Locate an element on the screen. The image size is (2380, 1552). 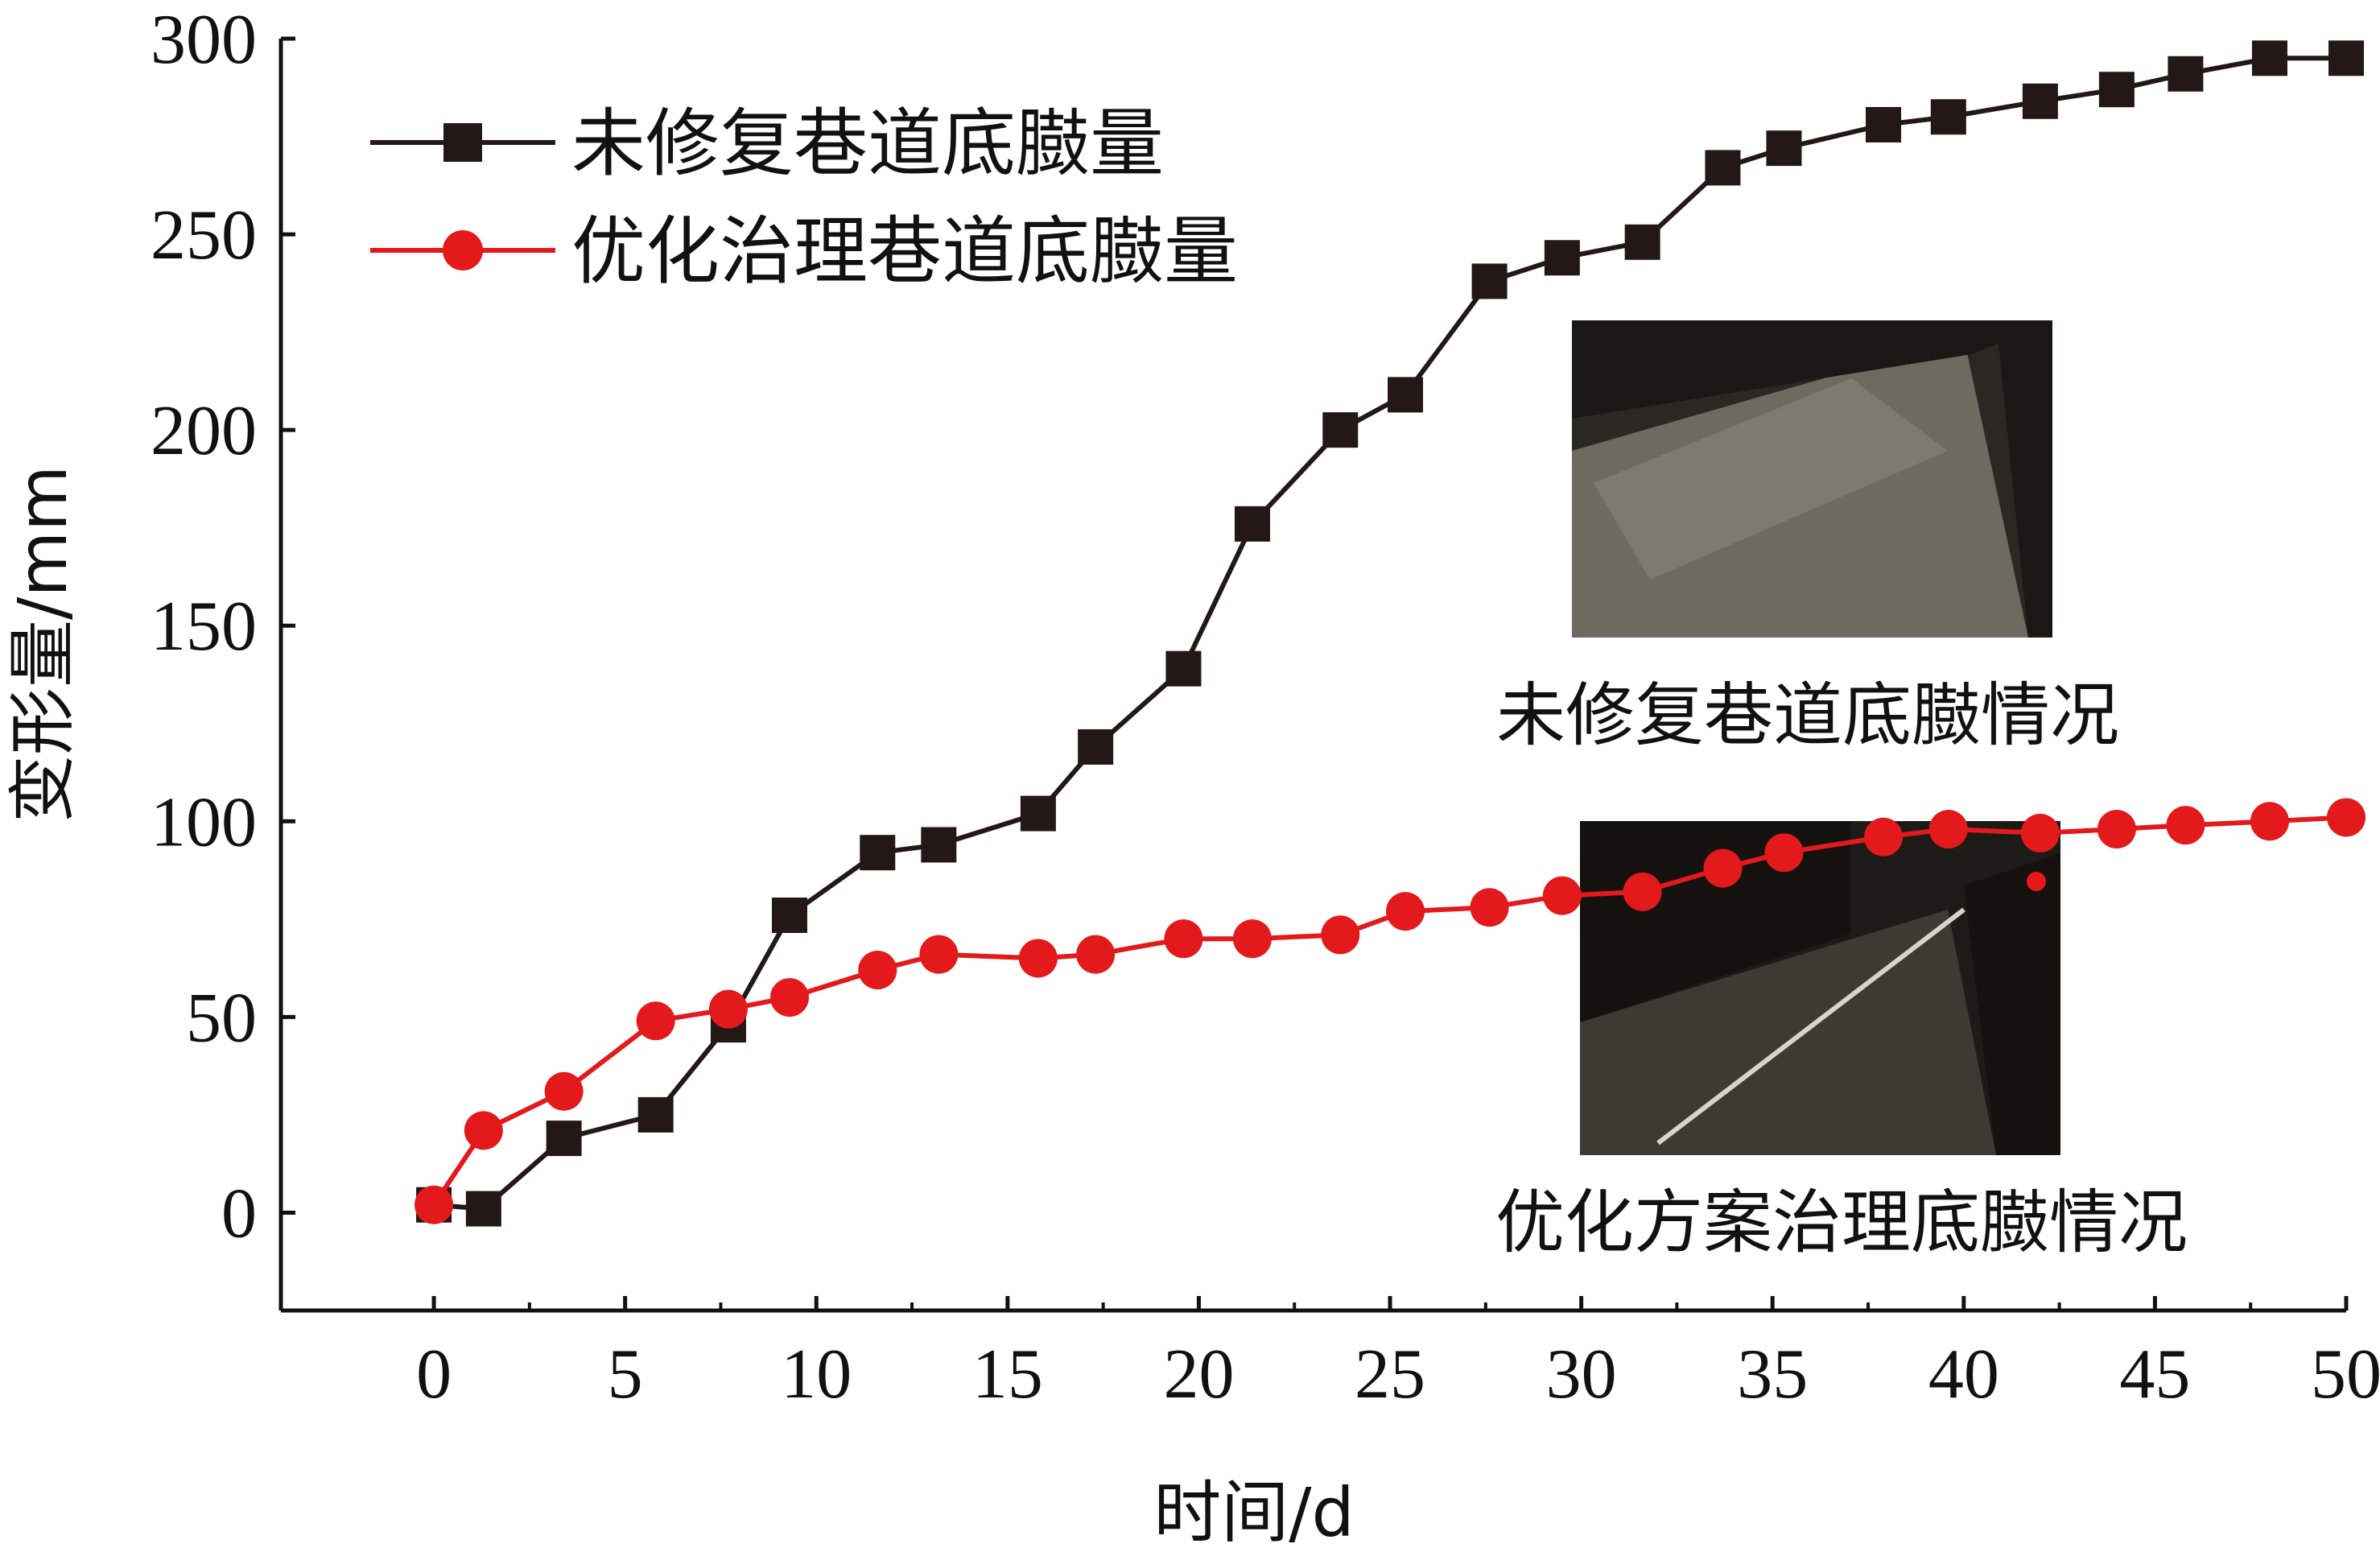
y-tick-label: 200 is located at coordinates (204, 431).